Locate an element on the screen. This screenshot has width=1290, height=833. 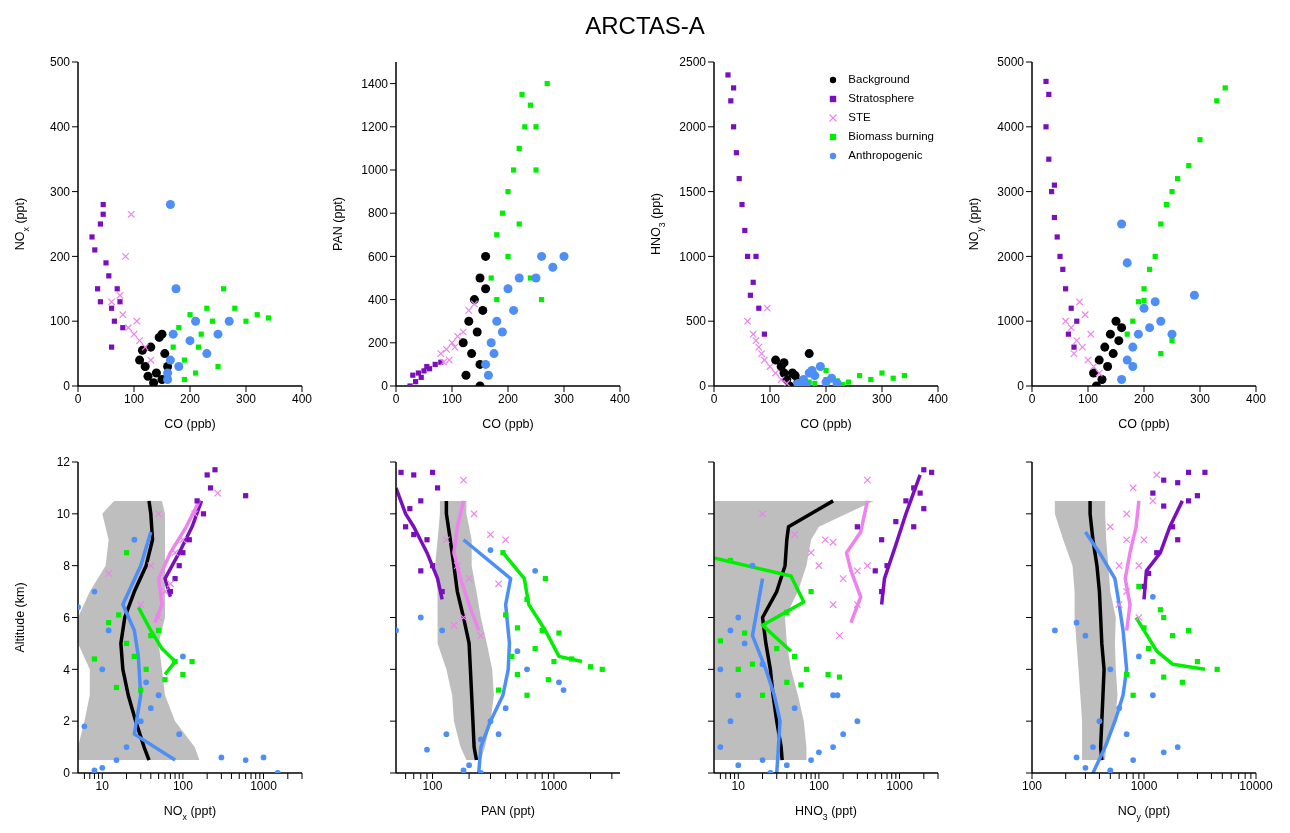
y-tick-label: 100 is located at coordinates (60, 321).